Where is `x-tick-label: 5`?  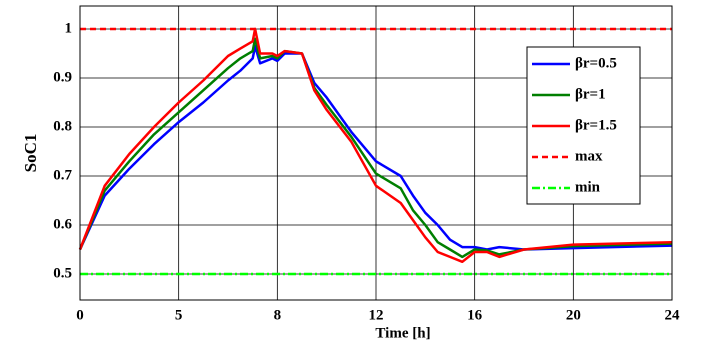 x-tick-label: 5 is located at coordinates (179, 315).